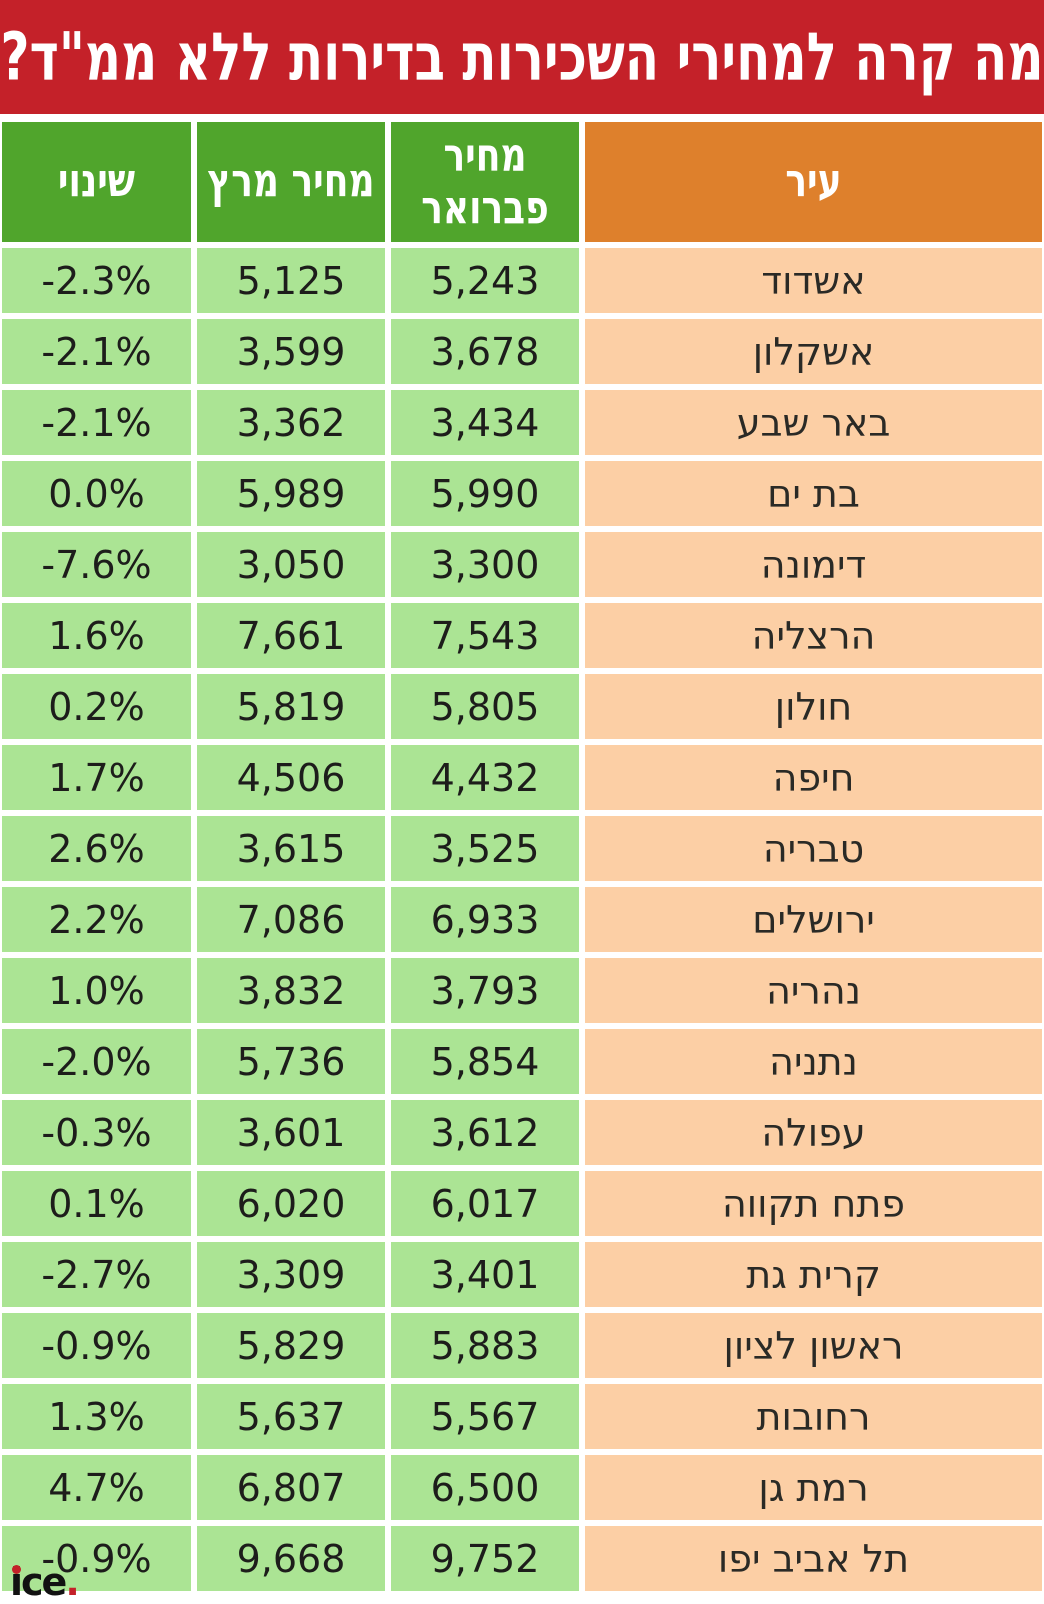 The width and height of the screenshot is (1044, 1604). I want to click on march-price-cell: 3,309, so click(291, 1274).